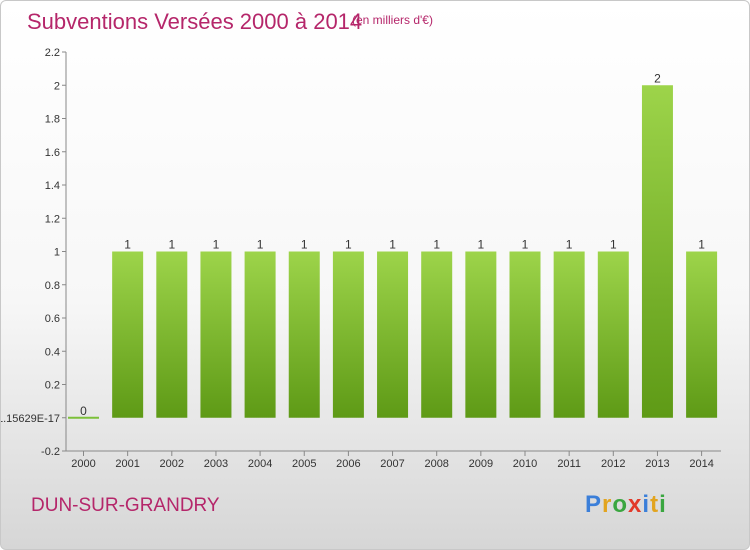 The height and width of the screenshot is (550, 750). What do you see at coordinates (172, 464) in the screenshot?
I see `x-tick-label: 2002` at bounding box center [172, 464].